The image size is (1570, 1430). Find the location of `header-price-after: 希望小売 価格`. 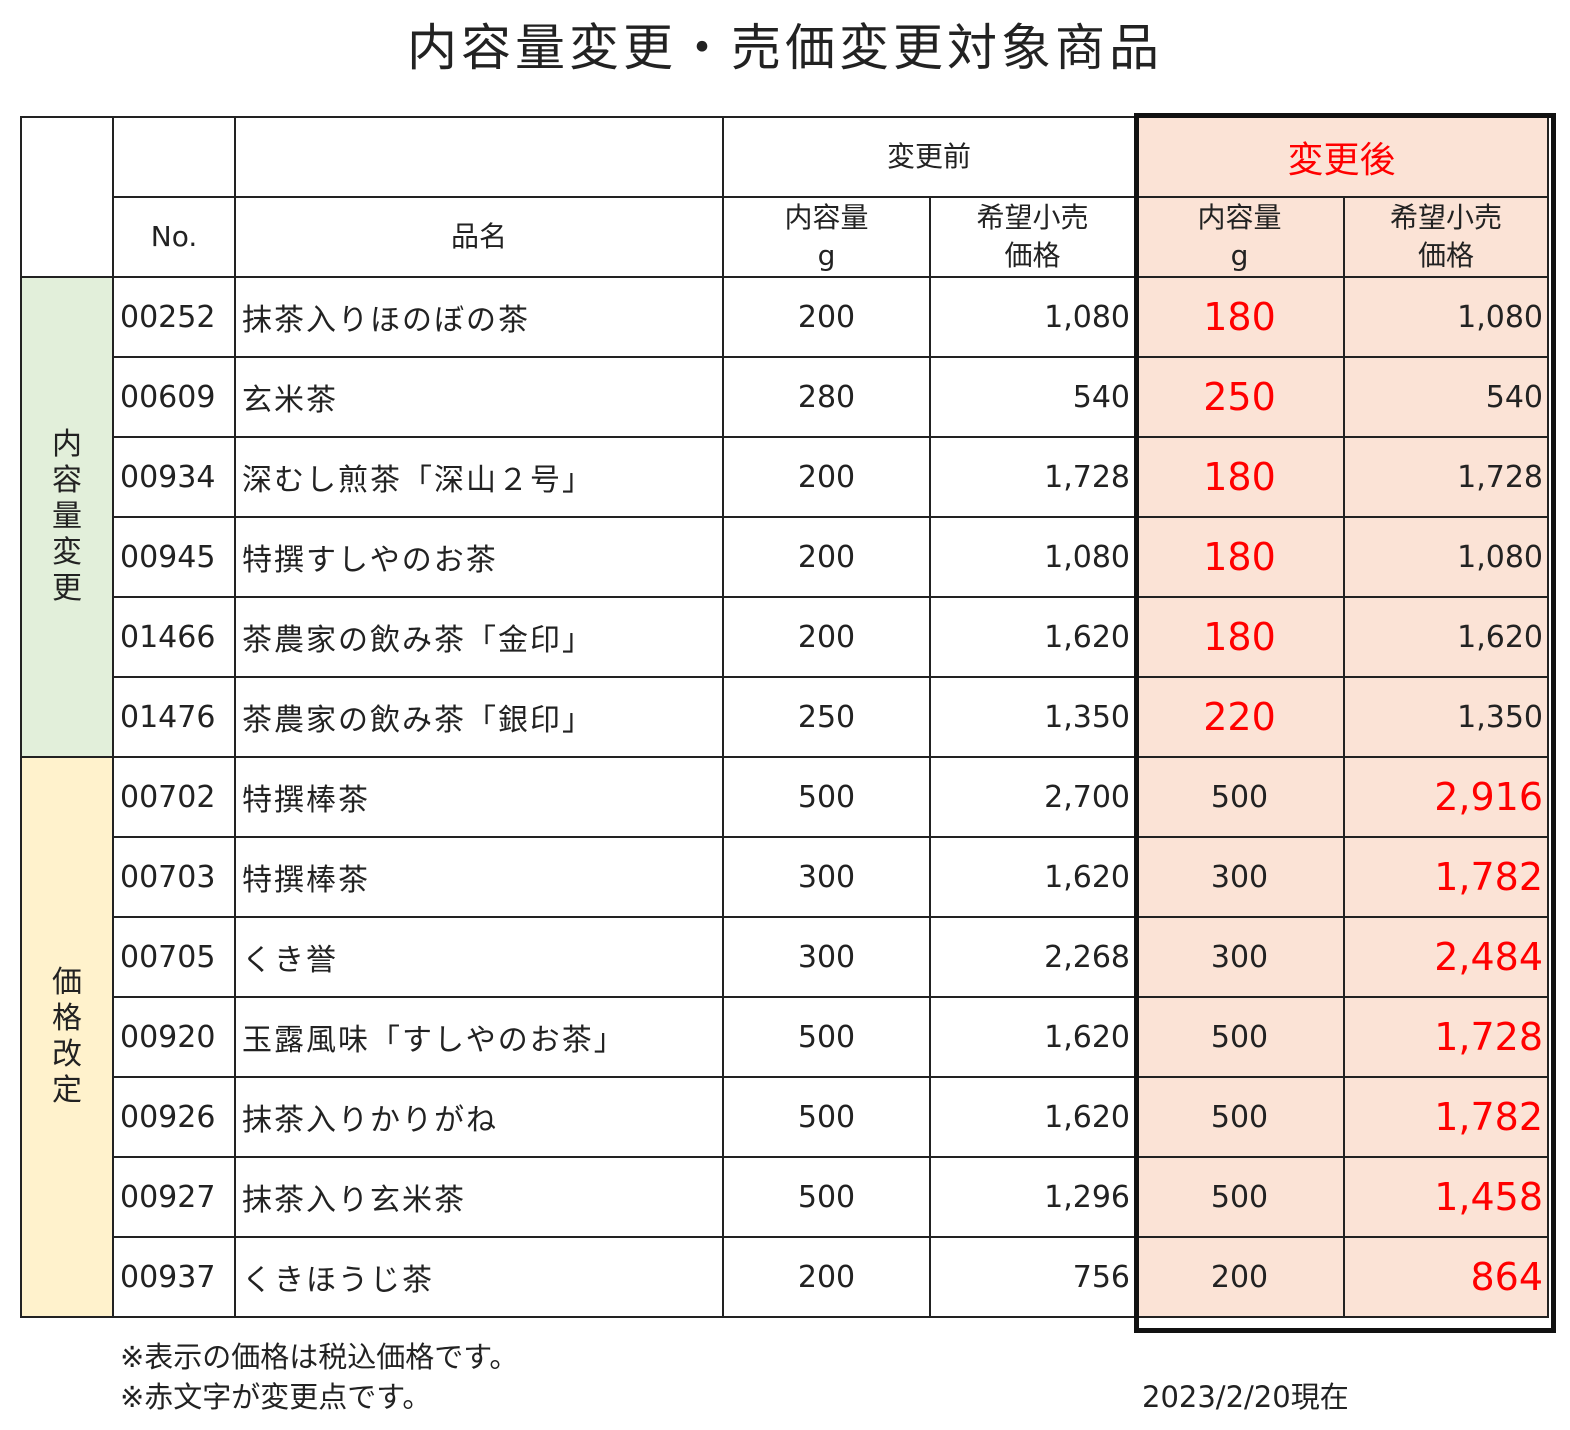

header-price-after: 希望小売 価格 is located at coordinates (1446, 237).